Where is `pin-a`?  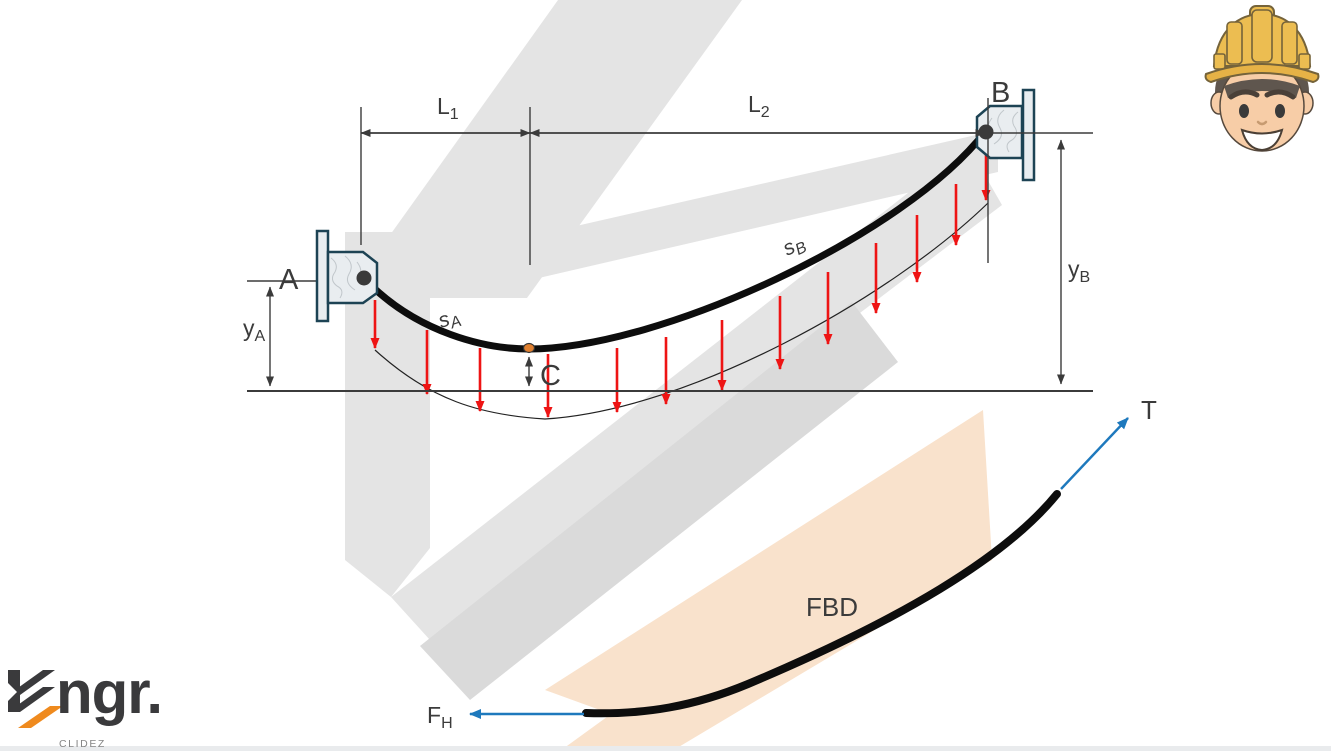 pin-a is located at coordinates (364, 278).